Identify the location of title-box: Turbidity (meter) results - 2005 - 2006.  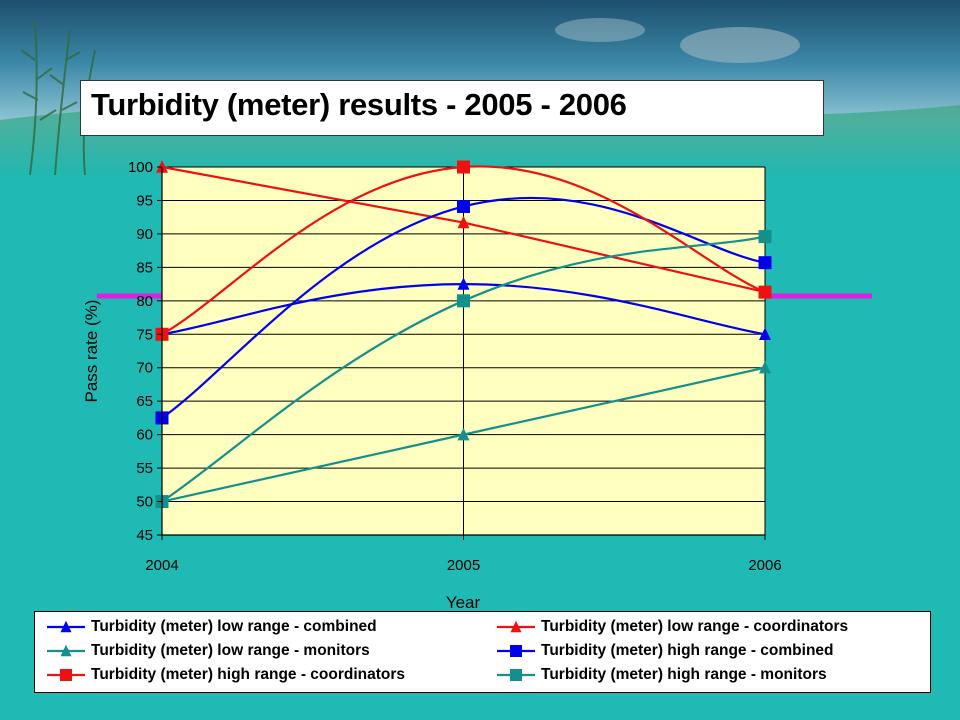
(452, 108).